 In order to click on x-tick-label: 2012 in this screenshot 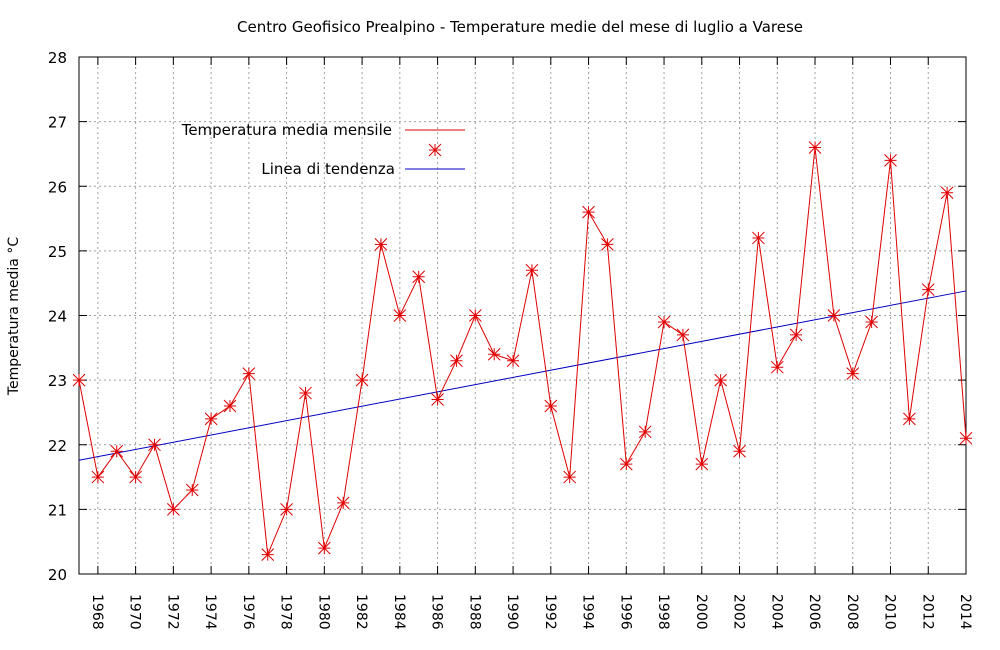, I will do `click(927, 612)`.